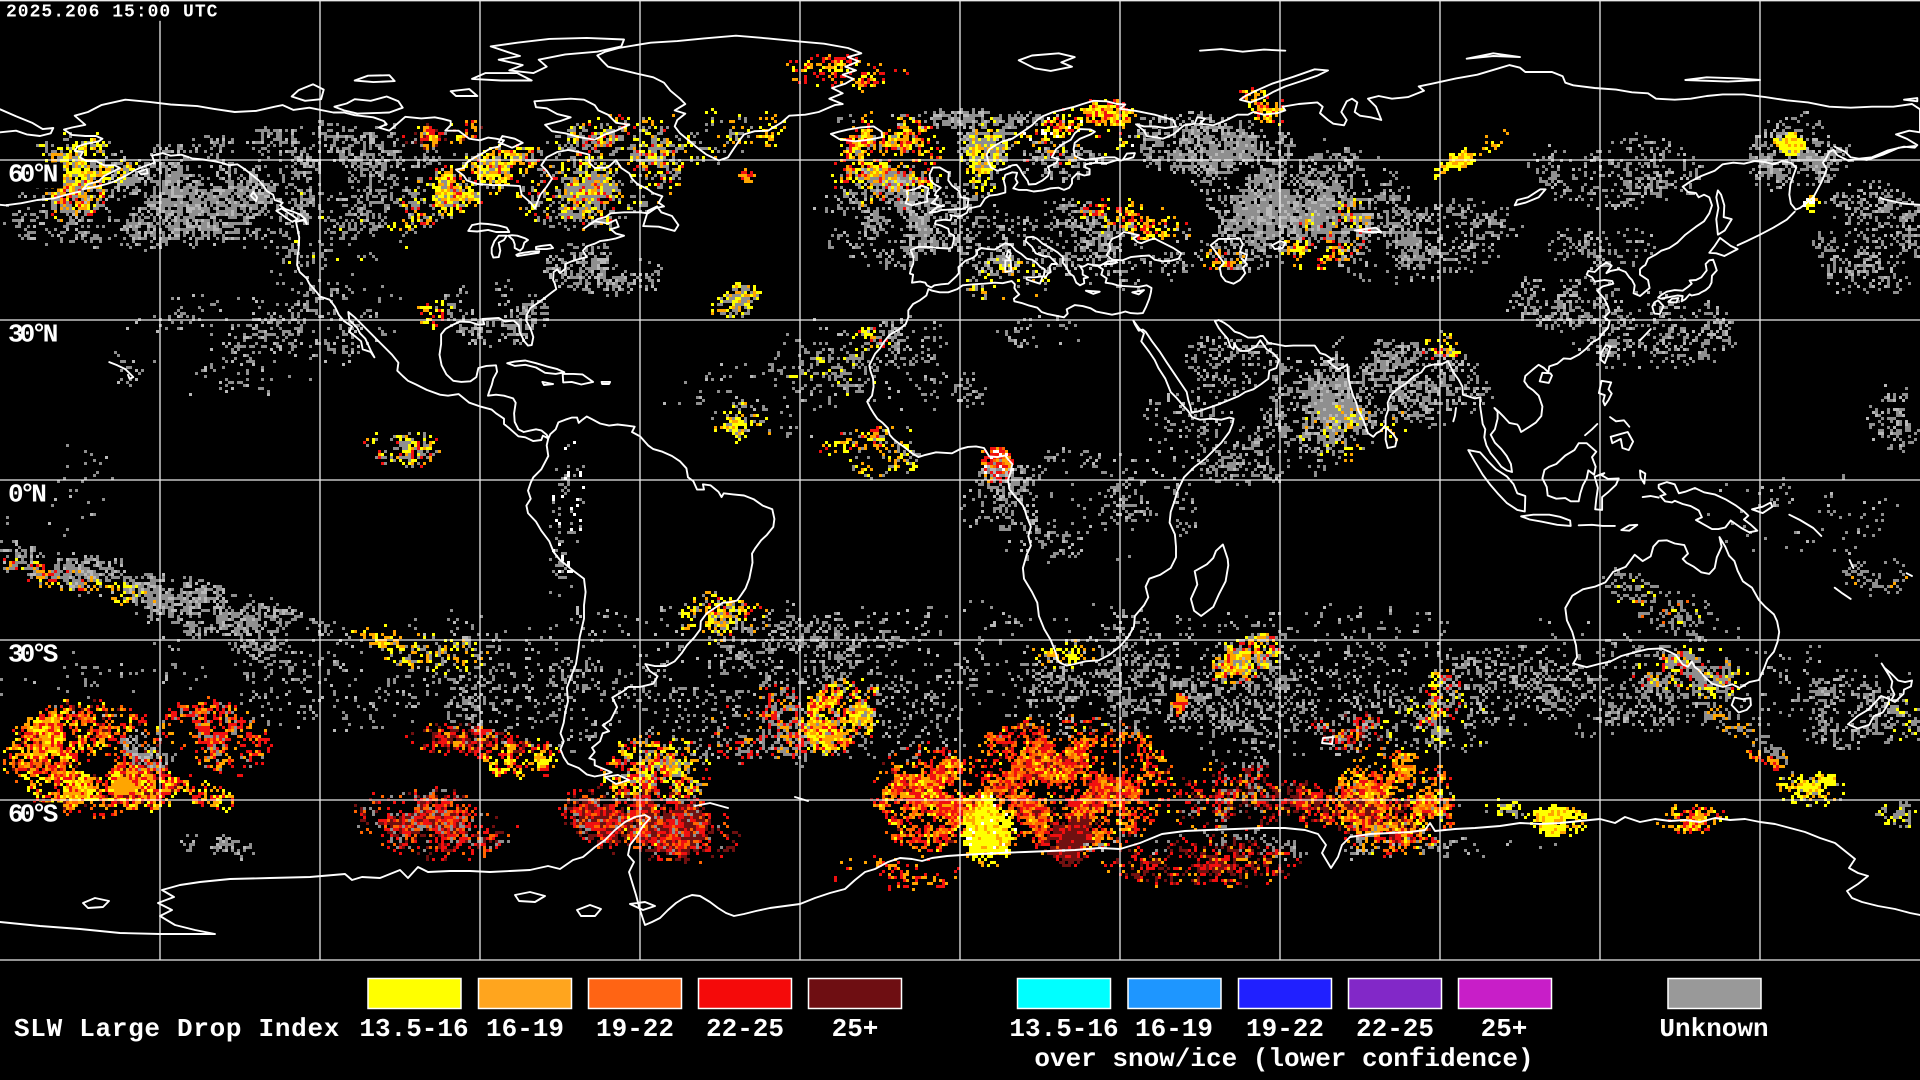 The image size is (1920, 1080). Describe the element at coordinates (177, 1029) in the screenshot. I see `svg-text: SLW Large Drop Index` at that location.